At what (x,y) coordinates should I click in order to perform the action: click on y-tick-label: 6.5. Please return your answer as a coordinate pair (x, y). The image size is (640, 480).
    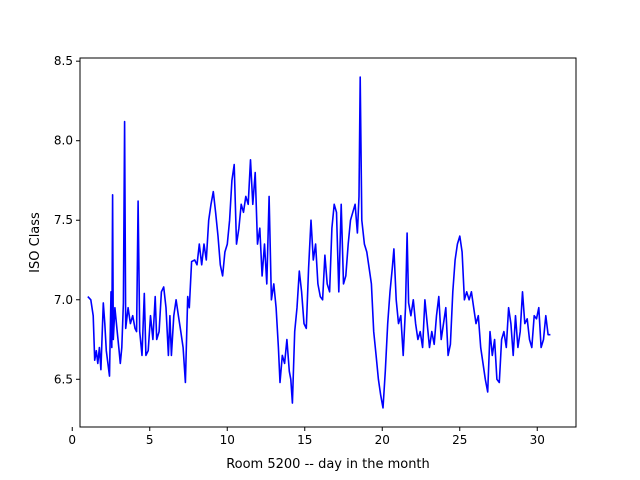
    Looking at the image, I should click on (63, 379).